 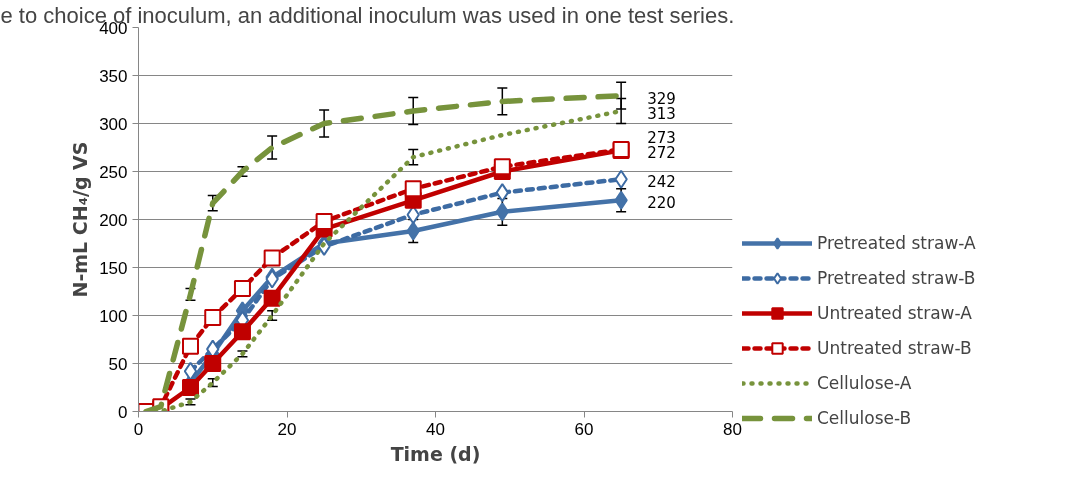 What do you see at coordinates (118, 364) in the screenshot?
I see `y-tick-label: 50` at bounding box center [118, 364].